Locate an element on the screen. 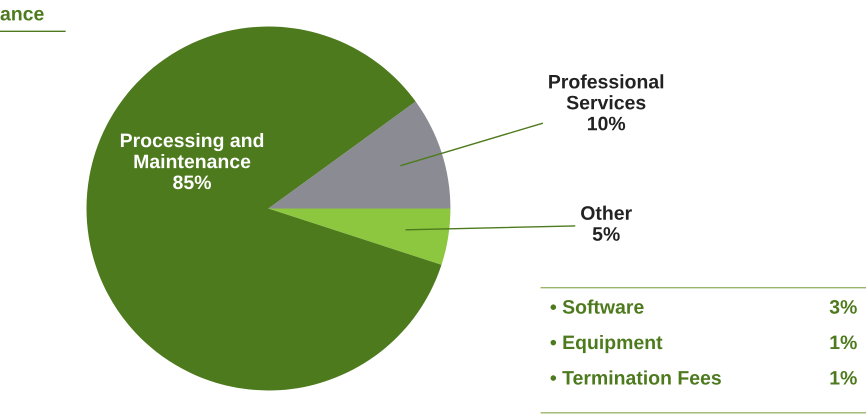 The image size is (866, 417). text: ance is located at coordinates (22, 15).